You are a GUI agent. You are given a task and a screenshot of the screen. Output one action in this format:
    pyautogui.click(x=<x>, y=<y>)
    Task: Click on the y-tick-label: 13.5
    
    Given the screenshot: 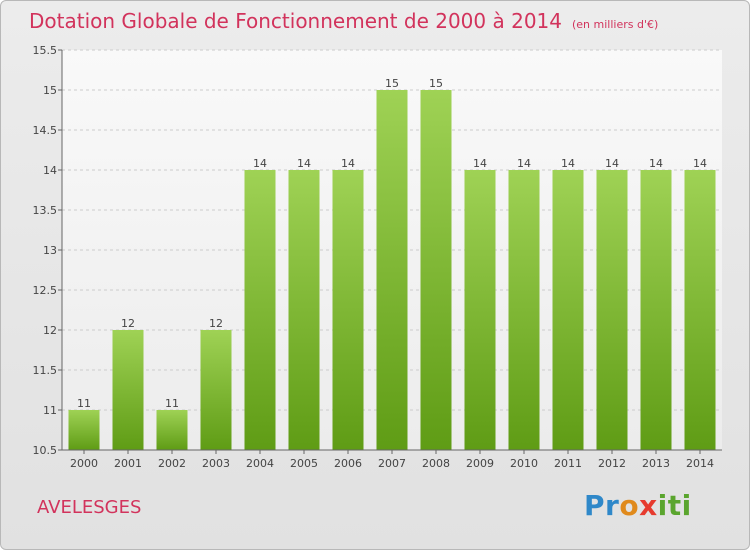 What is the action you would take?
    pyautogui.click(x=45, y=210)
    